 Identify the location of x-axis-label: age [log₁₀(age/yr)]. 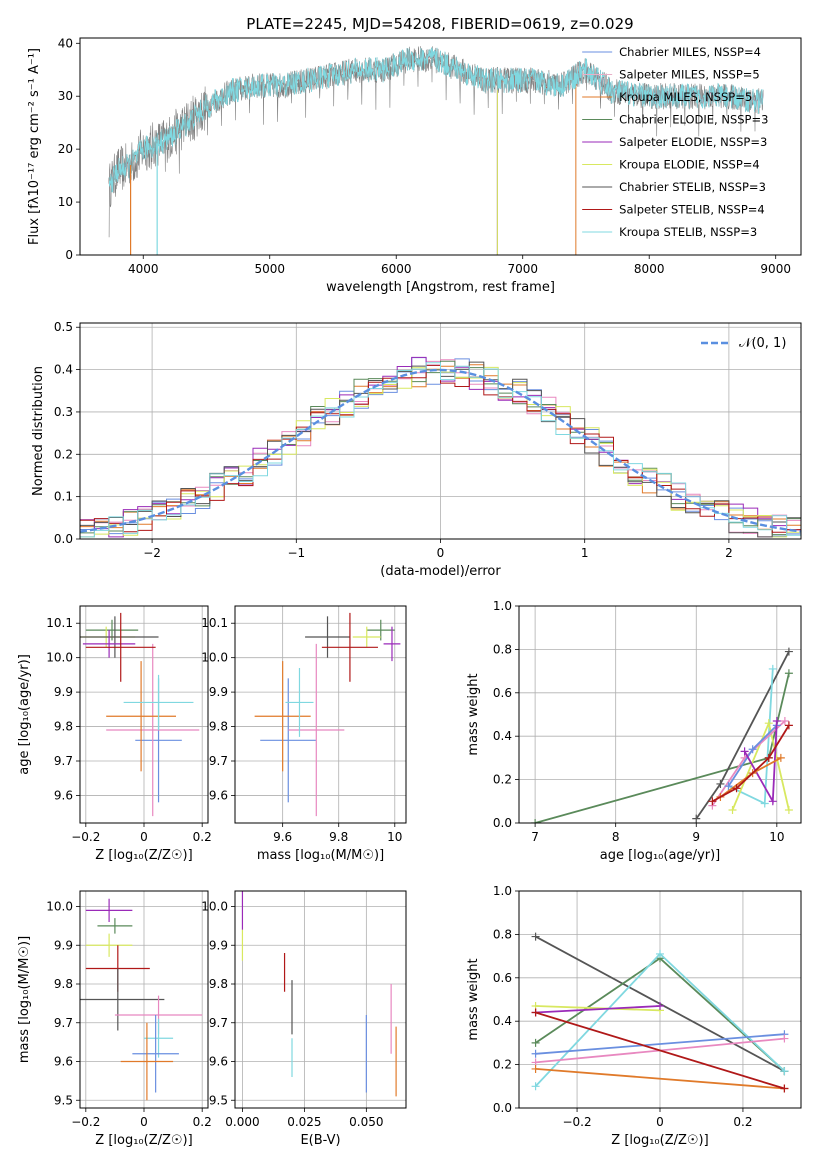
(660, 855).